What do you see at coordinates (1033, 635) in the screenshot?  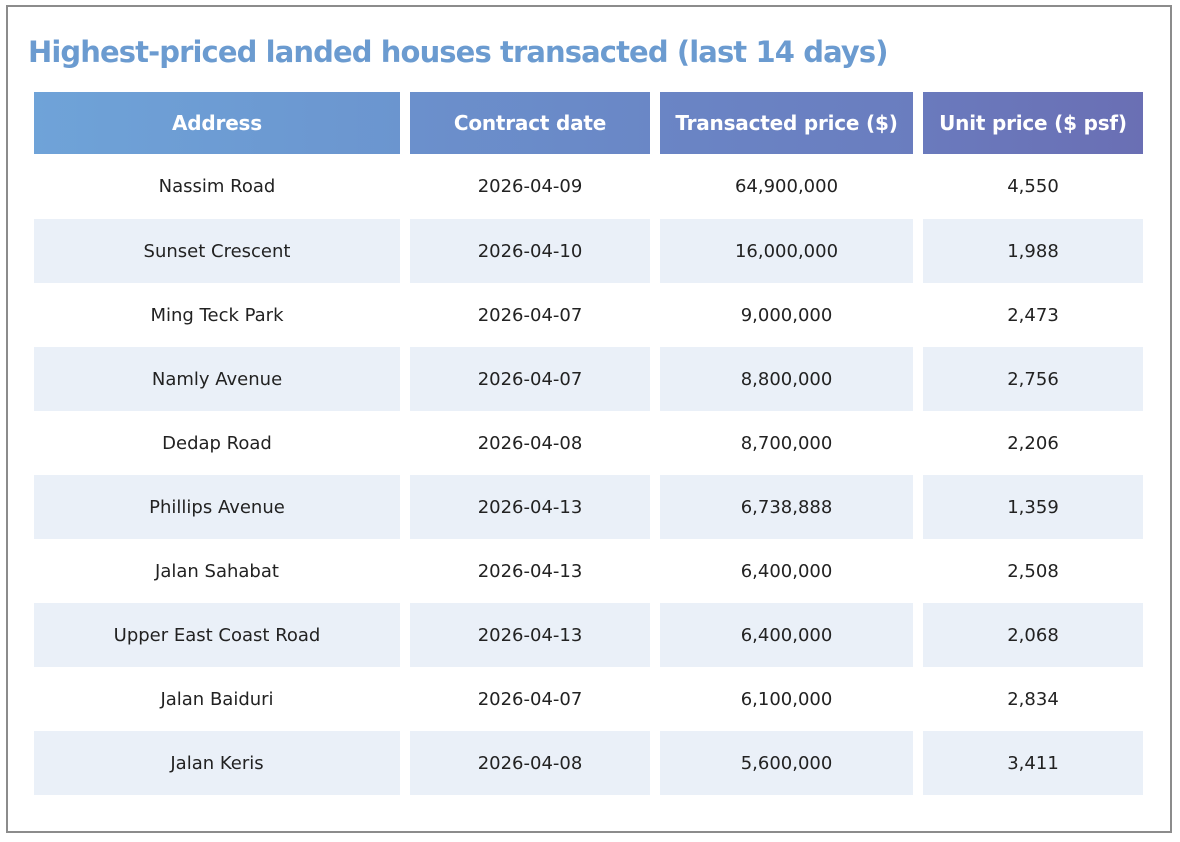 I see `unit-price-cell: 2,068` at bounding box center [1033, 635].